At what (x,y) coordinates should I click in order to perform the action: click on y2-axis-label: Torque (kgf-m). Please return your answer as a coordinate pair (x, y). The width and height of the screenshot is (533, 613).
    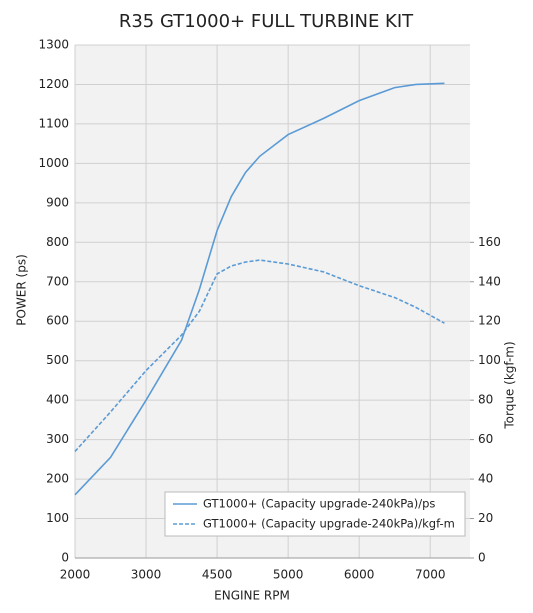
    Looking at the image, I should click on (510, 385).